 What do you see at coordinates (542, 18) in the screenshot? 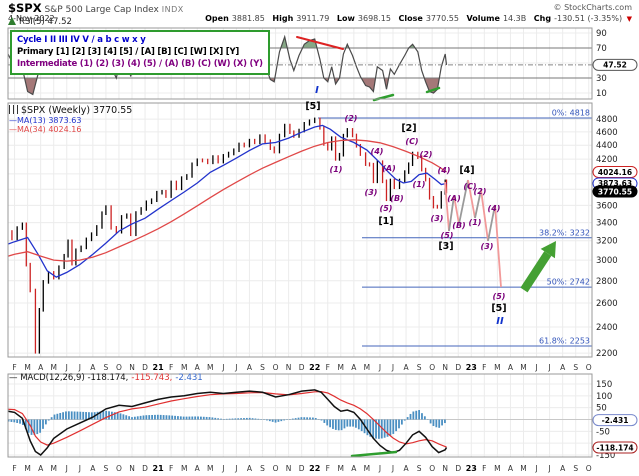
I see `quote-label-chg: Chg` at bounding box center [542, 18].